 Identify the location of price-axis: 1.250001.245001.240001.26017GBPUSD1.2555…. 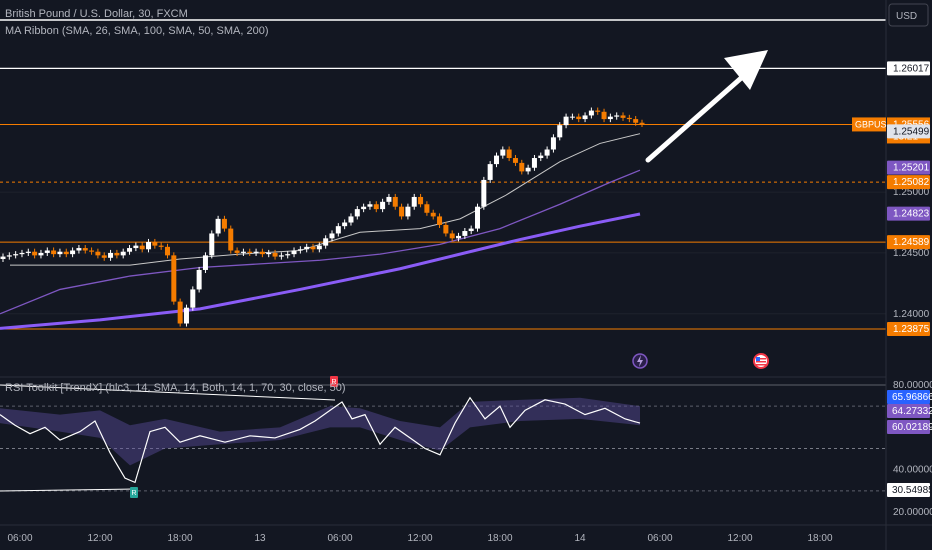
(892, 289).